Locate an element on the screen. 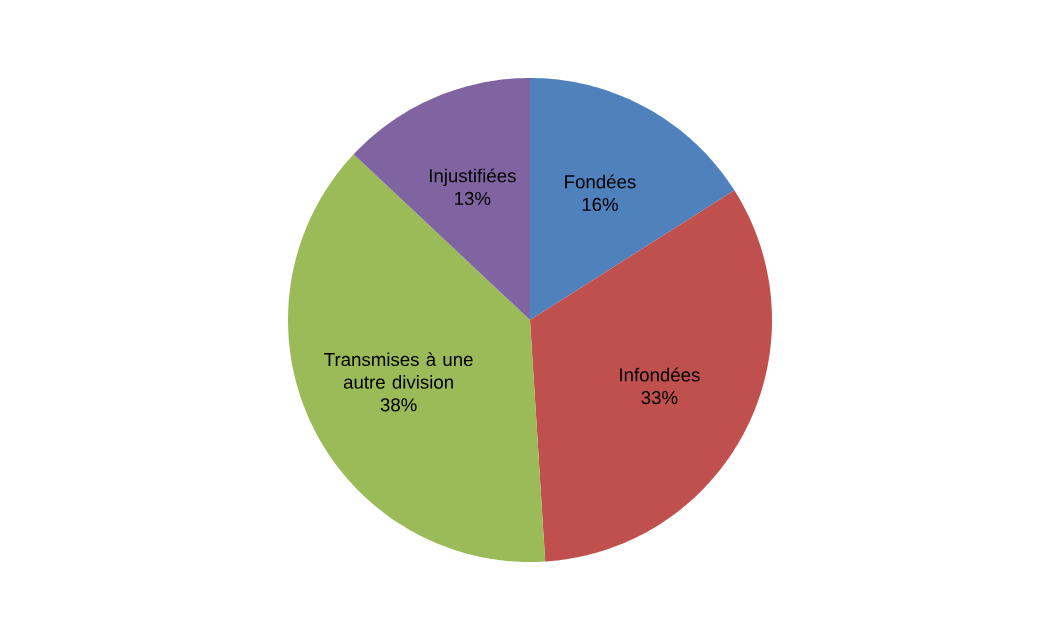 The height and width of the screenshot is (624, 1037). slice-label: Infondées is located at coordinates (660, 374).